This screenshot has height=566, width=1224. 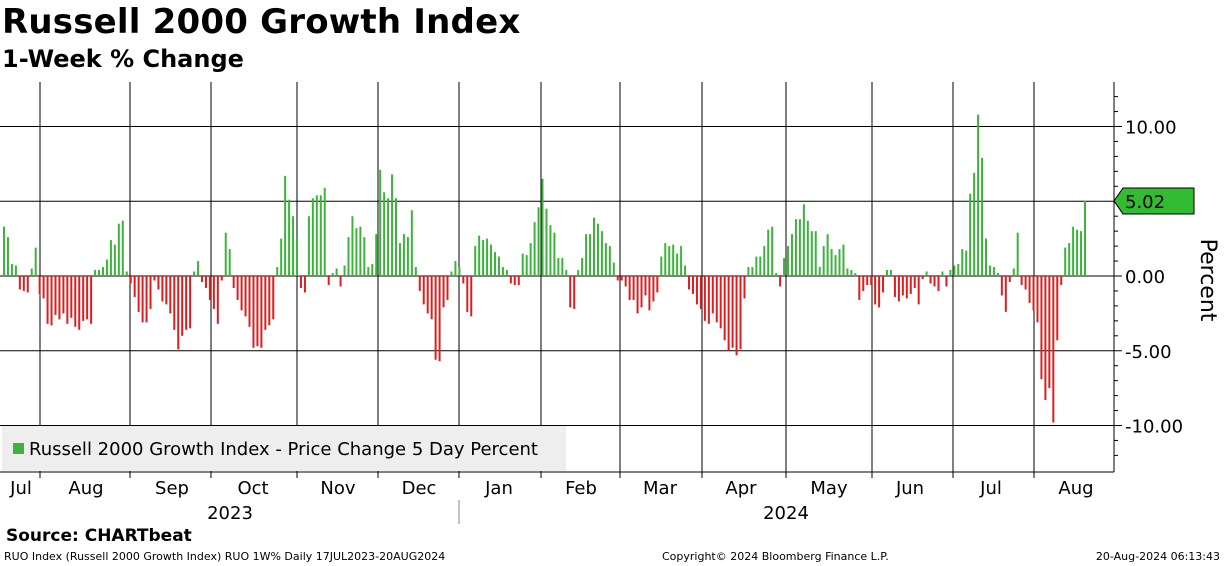 What do you see at coordinates (1145, 277) in the screenshot?
I see `y-tick-label: 0.00` at bounding box center [1145, 277].